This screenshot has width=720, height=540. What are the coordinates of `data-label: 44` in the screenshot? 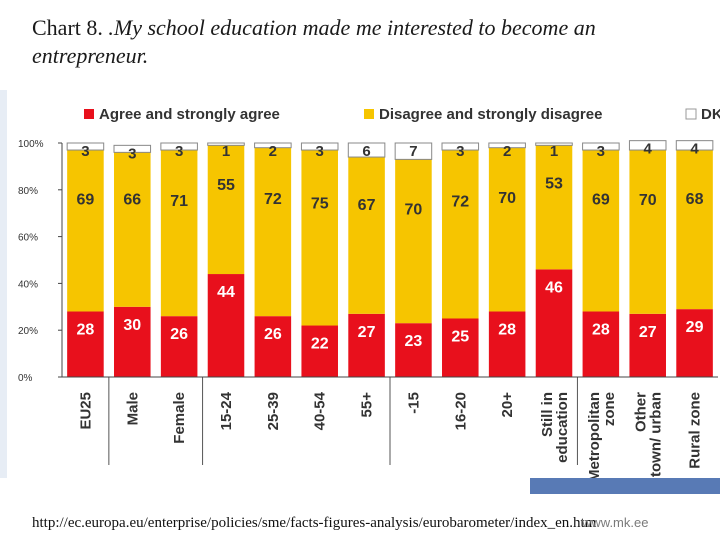 It's located at (226, 292).